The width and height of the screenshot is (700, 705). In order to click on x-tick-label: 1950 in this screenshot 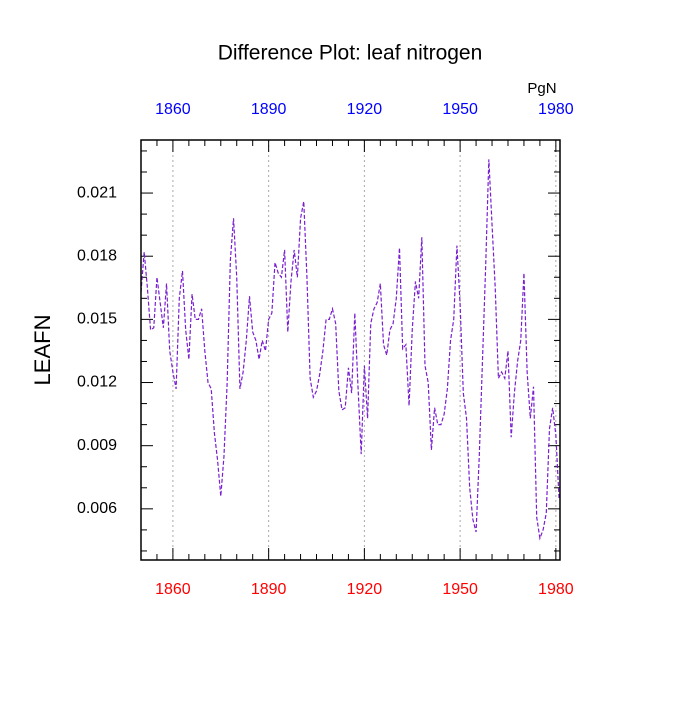, I will do `click(460, 589)`.